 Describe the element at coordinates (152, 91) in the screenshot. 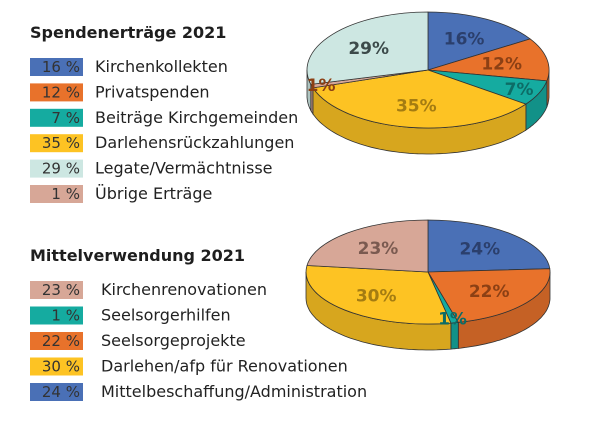

I see `legend-label: Privatspenden` at that location.